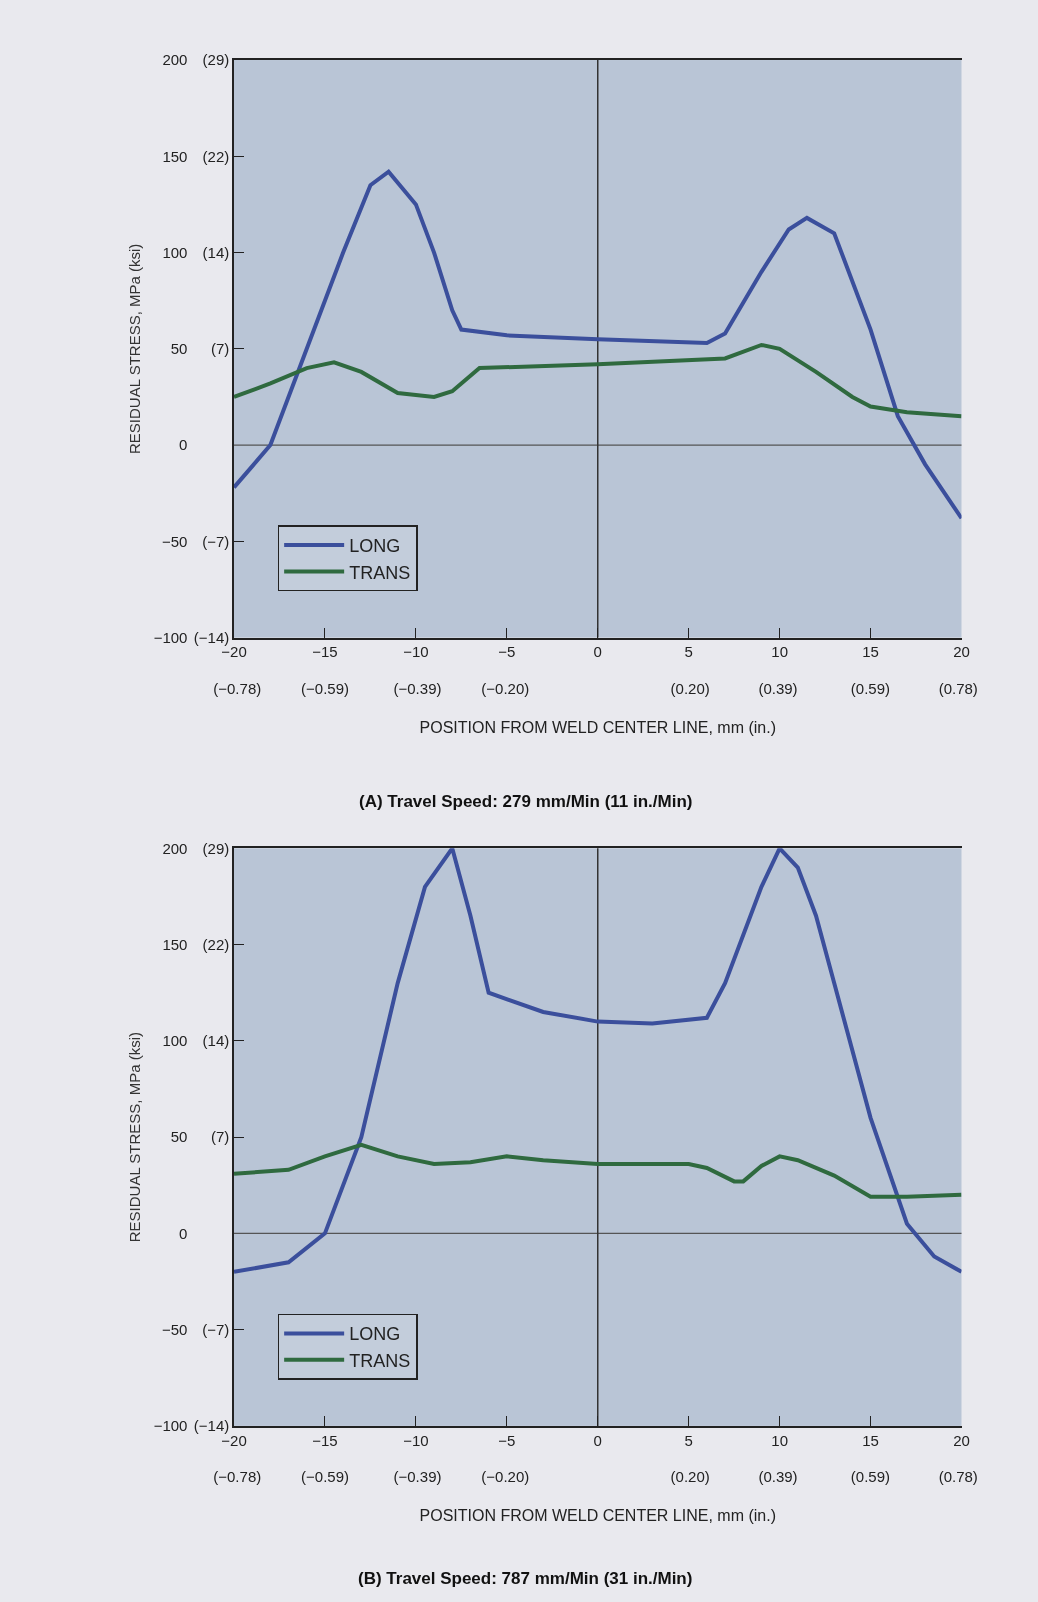 The width and height of the screenshot is (1038, 1602). Describe the element at coordinates (525, 1578) in the screenshot. I see `text: (B) Travel Speed: 787 mm/Min (31 in./Min)` at that location.